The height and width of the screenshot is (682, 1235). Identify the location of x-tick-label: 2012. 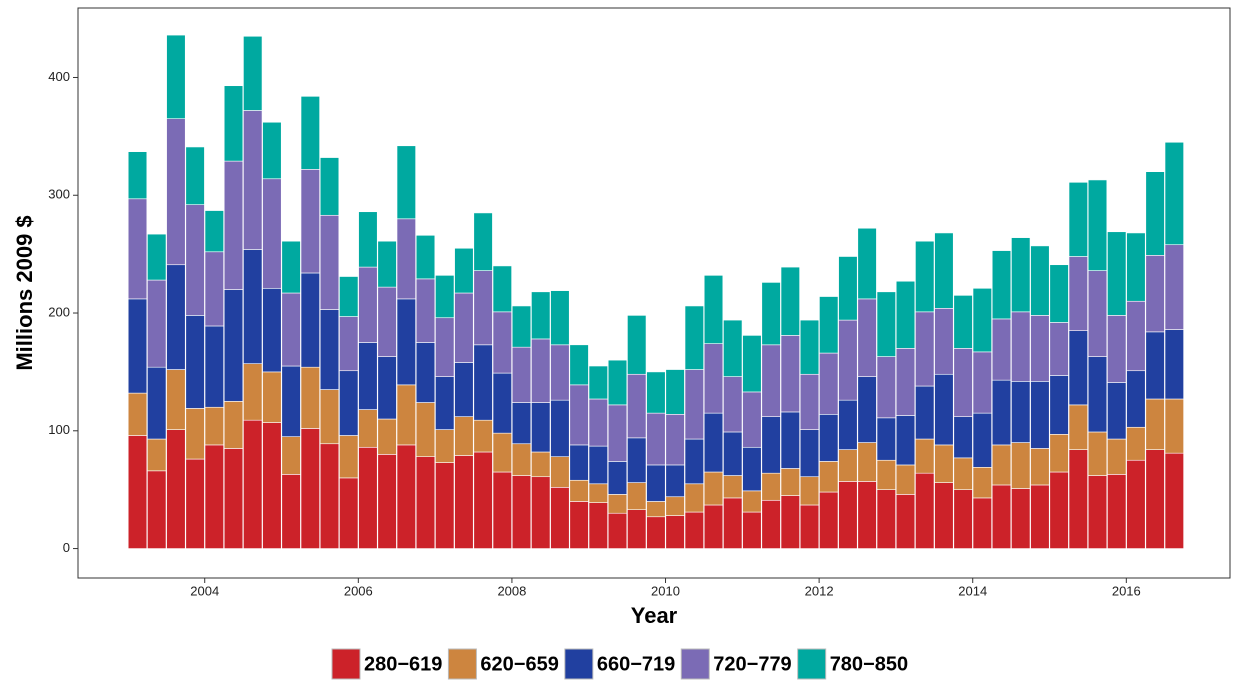
(819, 590).